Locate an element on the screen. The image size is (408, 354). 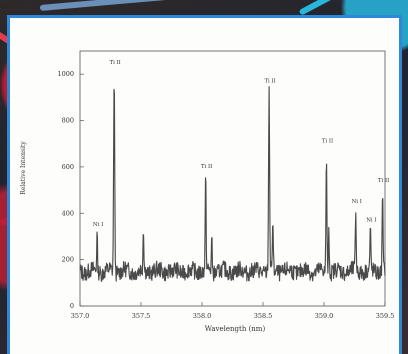
y-tick-label: 600 is located at coordinates (68, 167).